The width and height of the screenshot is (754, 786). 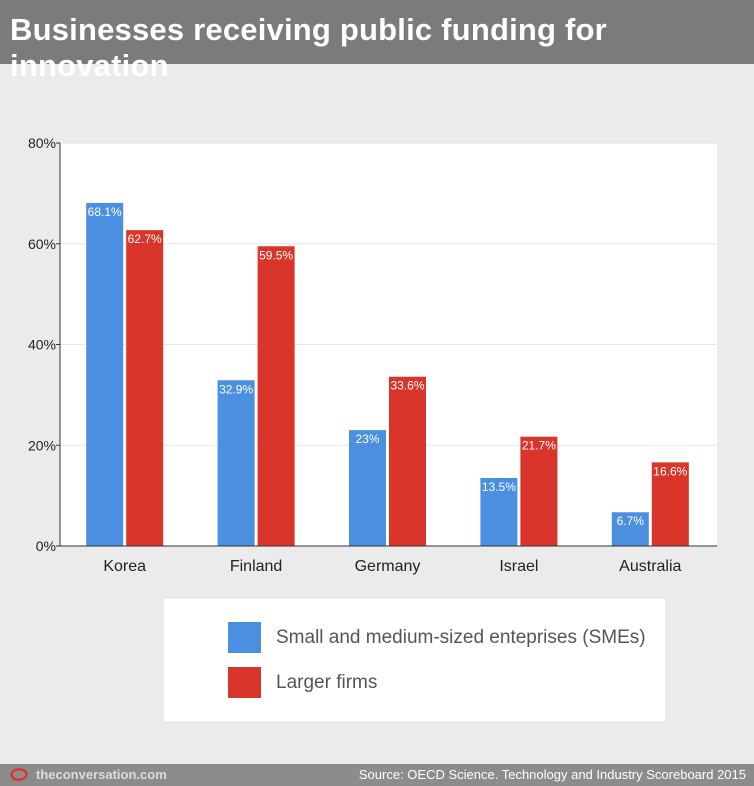 I want to click on x-tick-label: Israel, so click(x=518, y=566).